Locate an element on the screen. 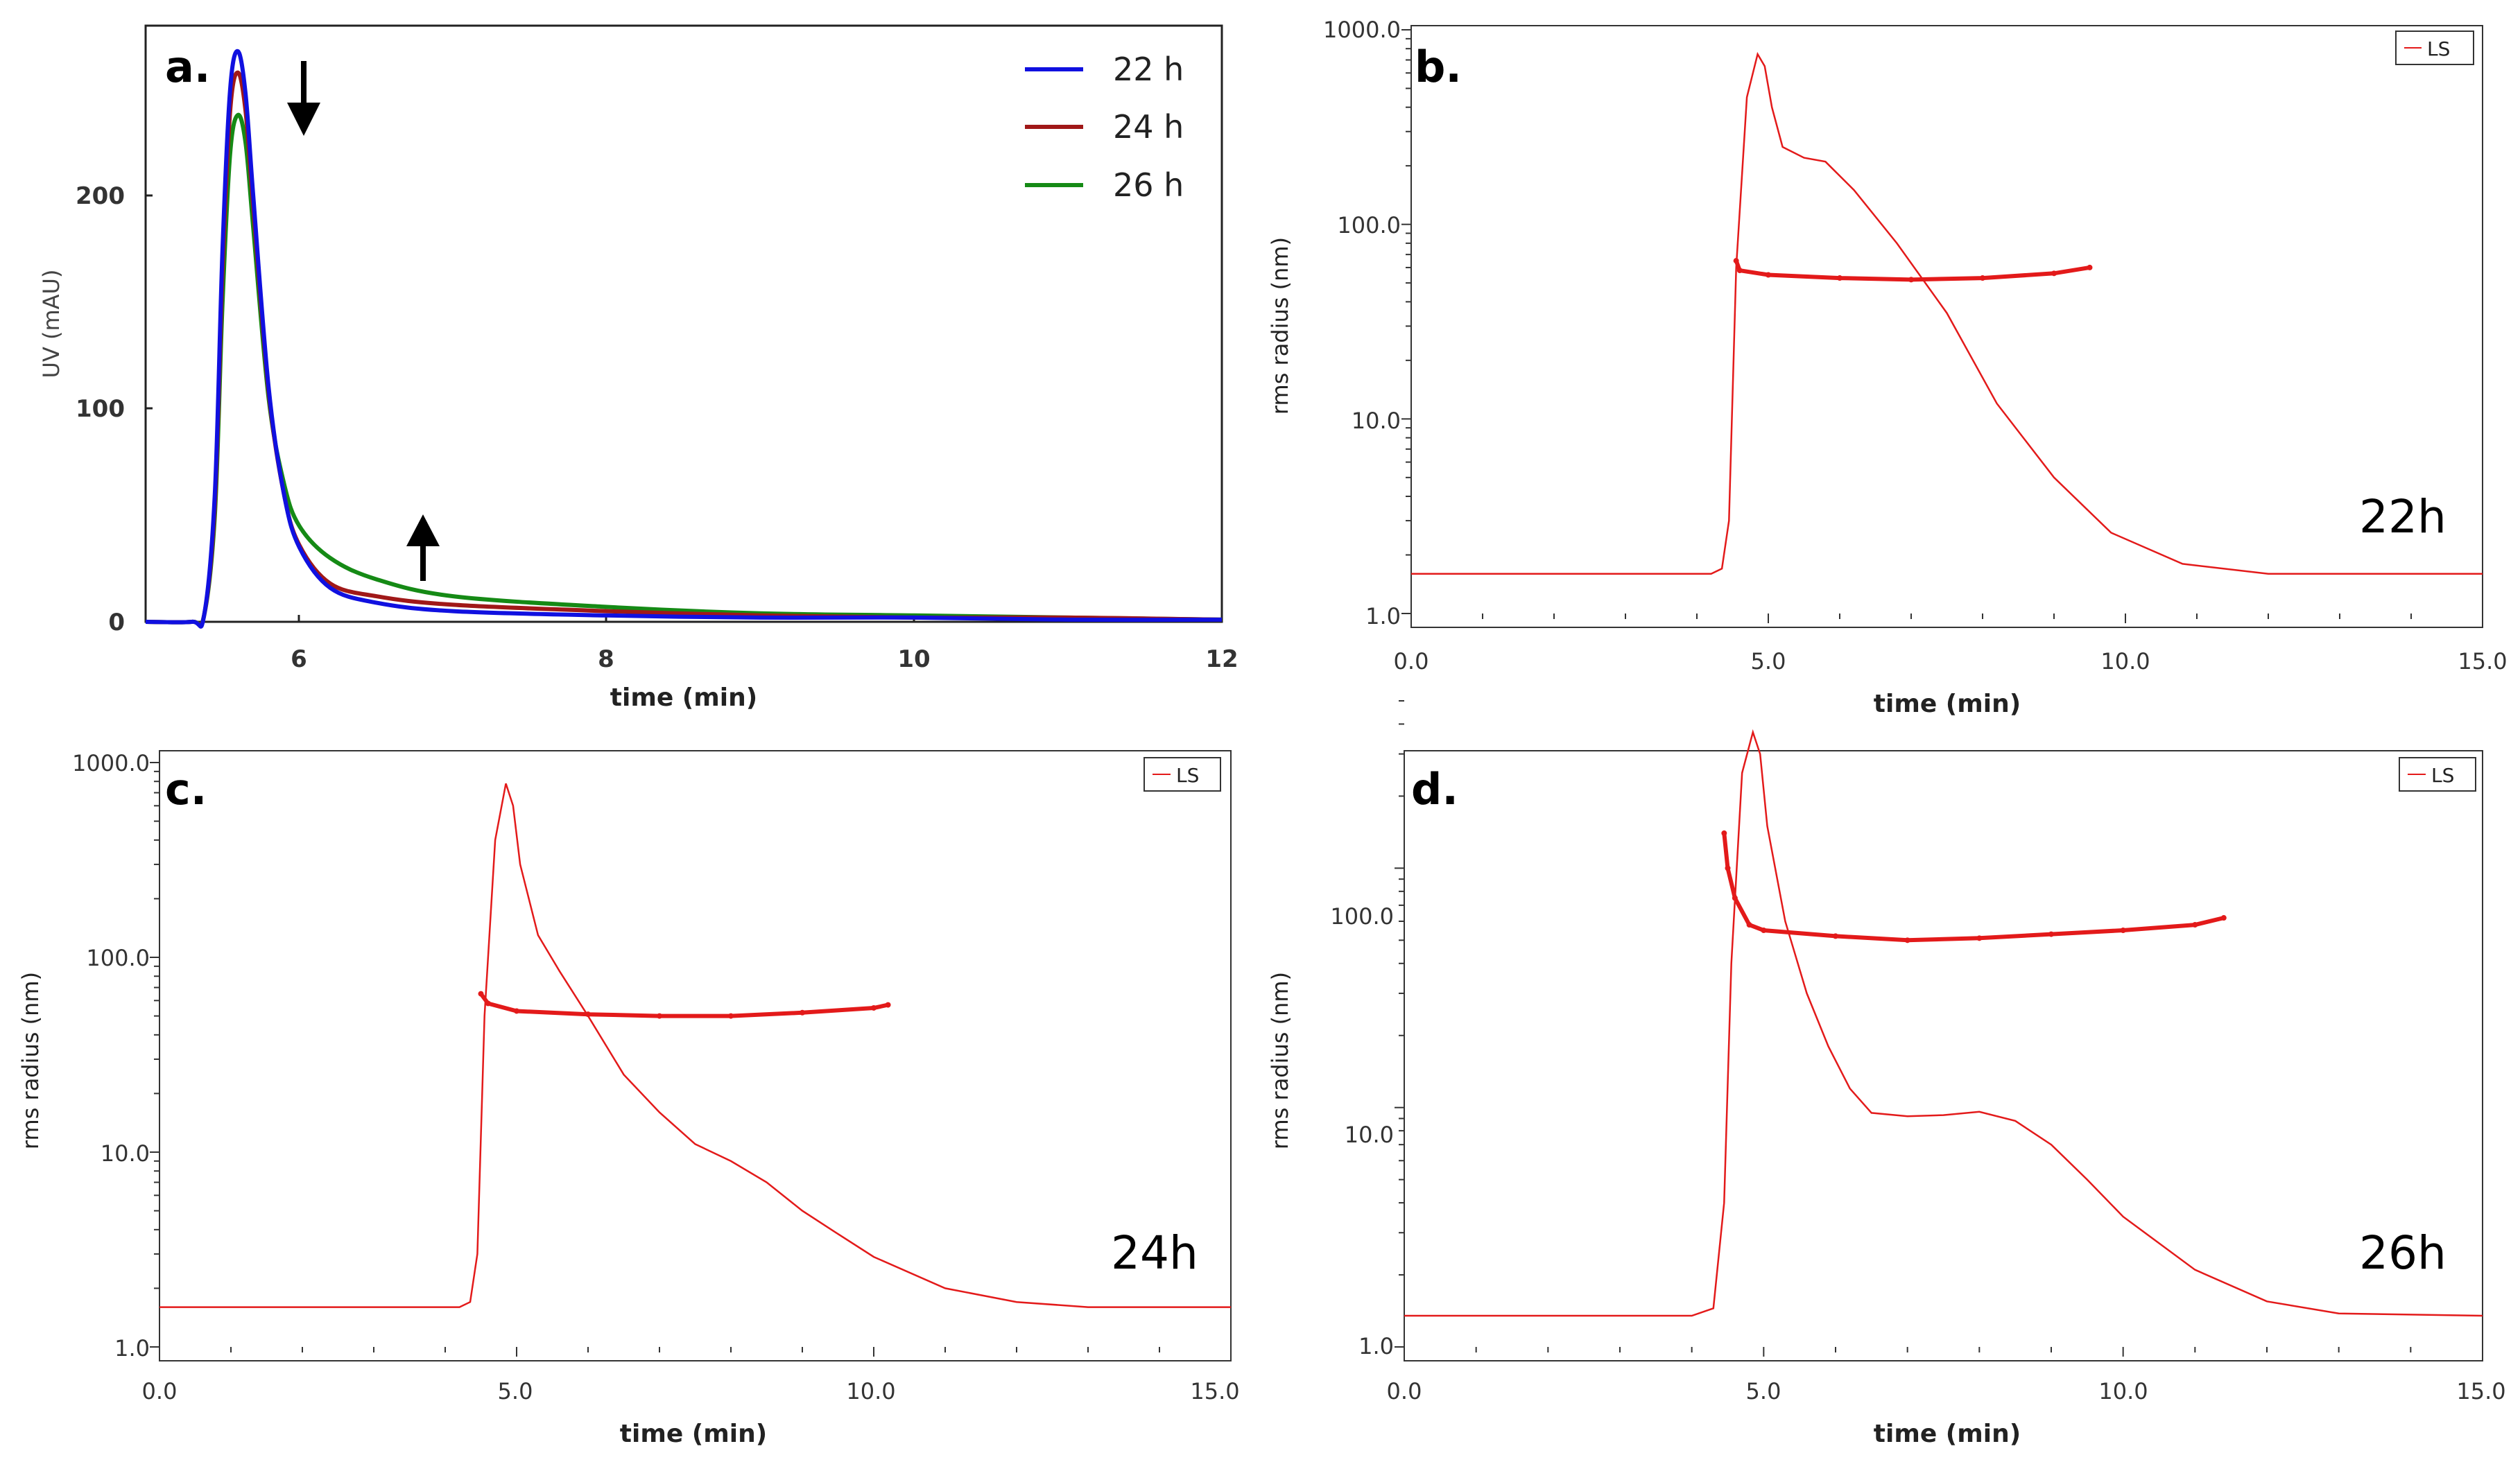 The image size is (2520, 1462). panel-b-legend: LS is located at coordinates (2434, 48).